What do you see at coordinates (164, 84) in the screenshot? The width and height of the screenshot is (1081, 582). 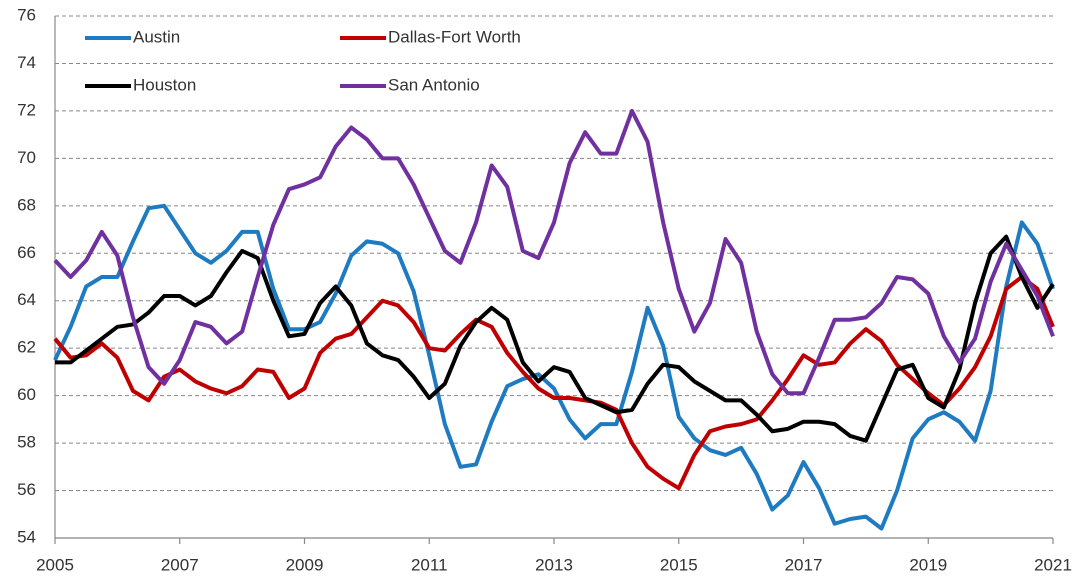 I see `legend-label: Houston` at bounding box center [164, 84].